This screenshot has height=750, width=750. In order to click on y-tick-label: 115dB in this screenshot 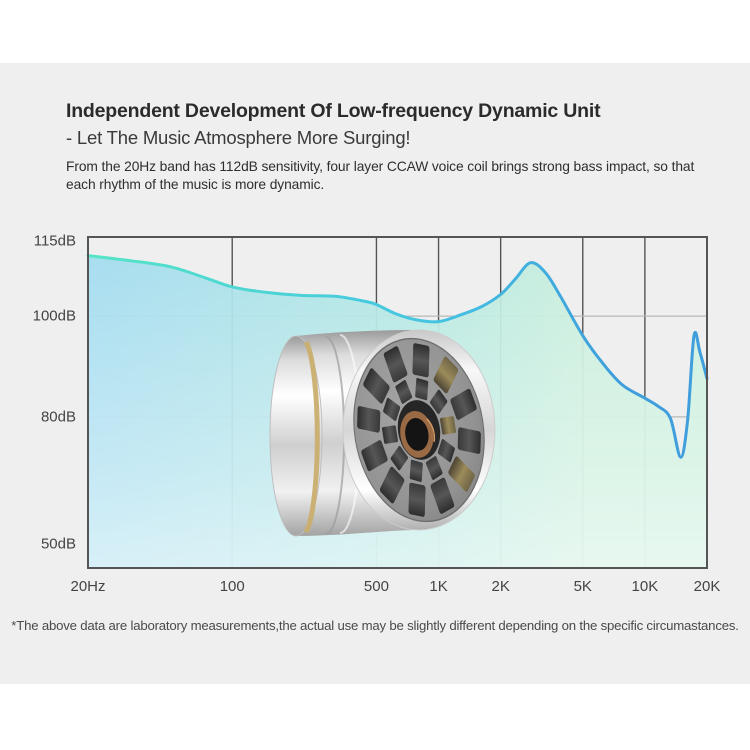, I will do `click(54, 241)`.